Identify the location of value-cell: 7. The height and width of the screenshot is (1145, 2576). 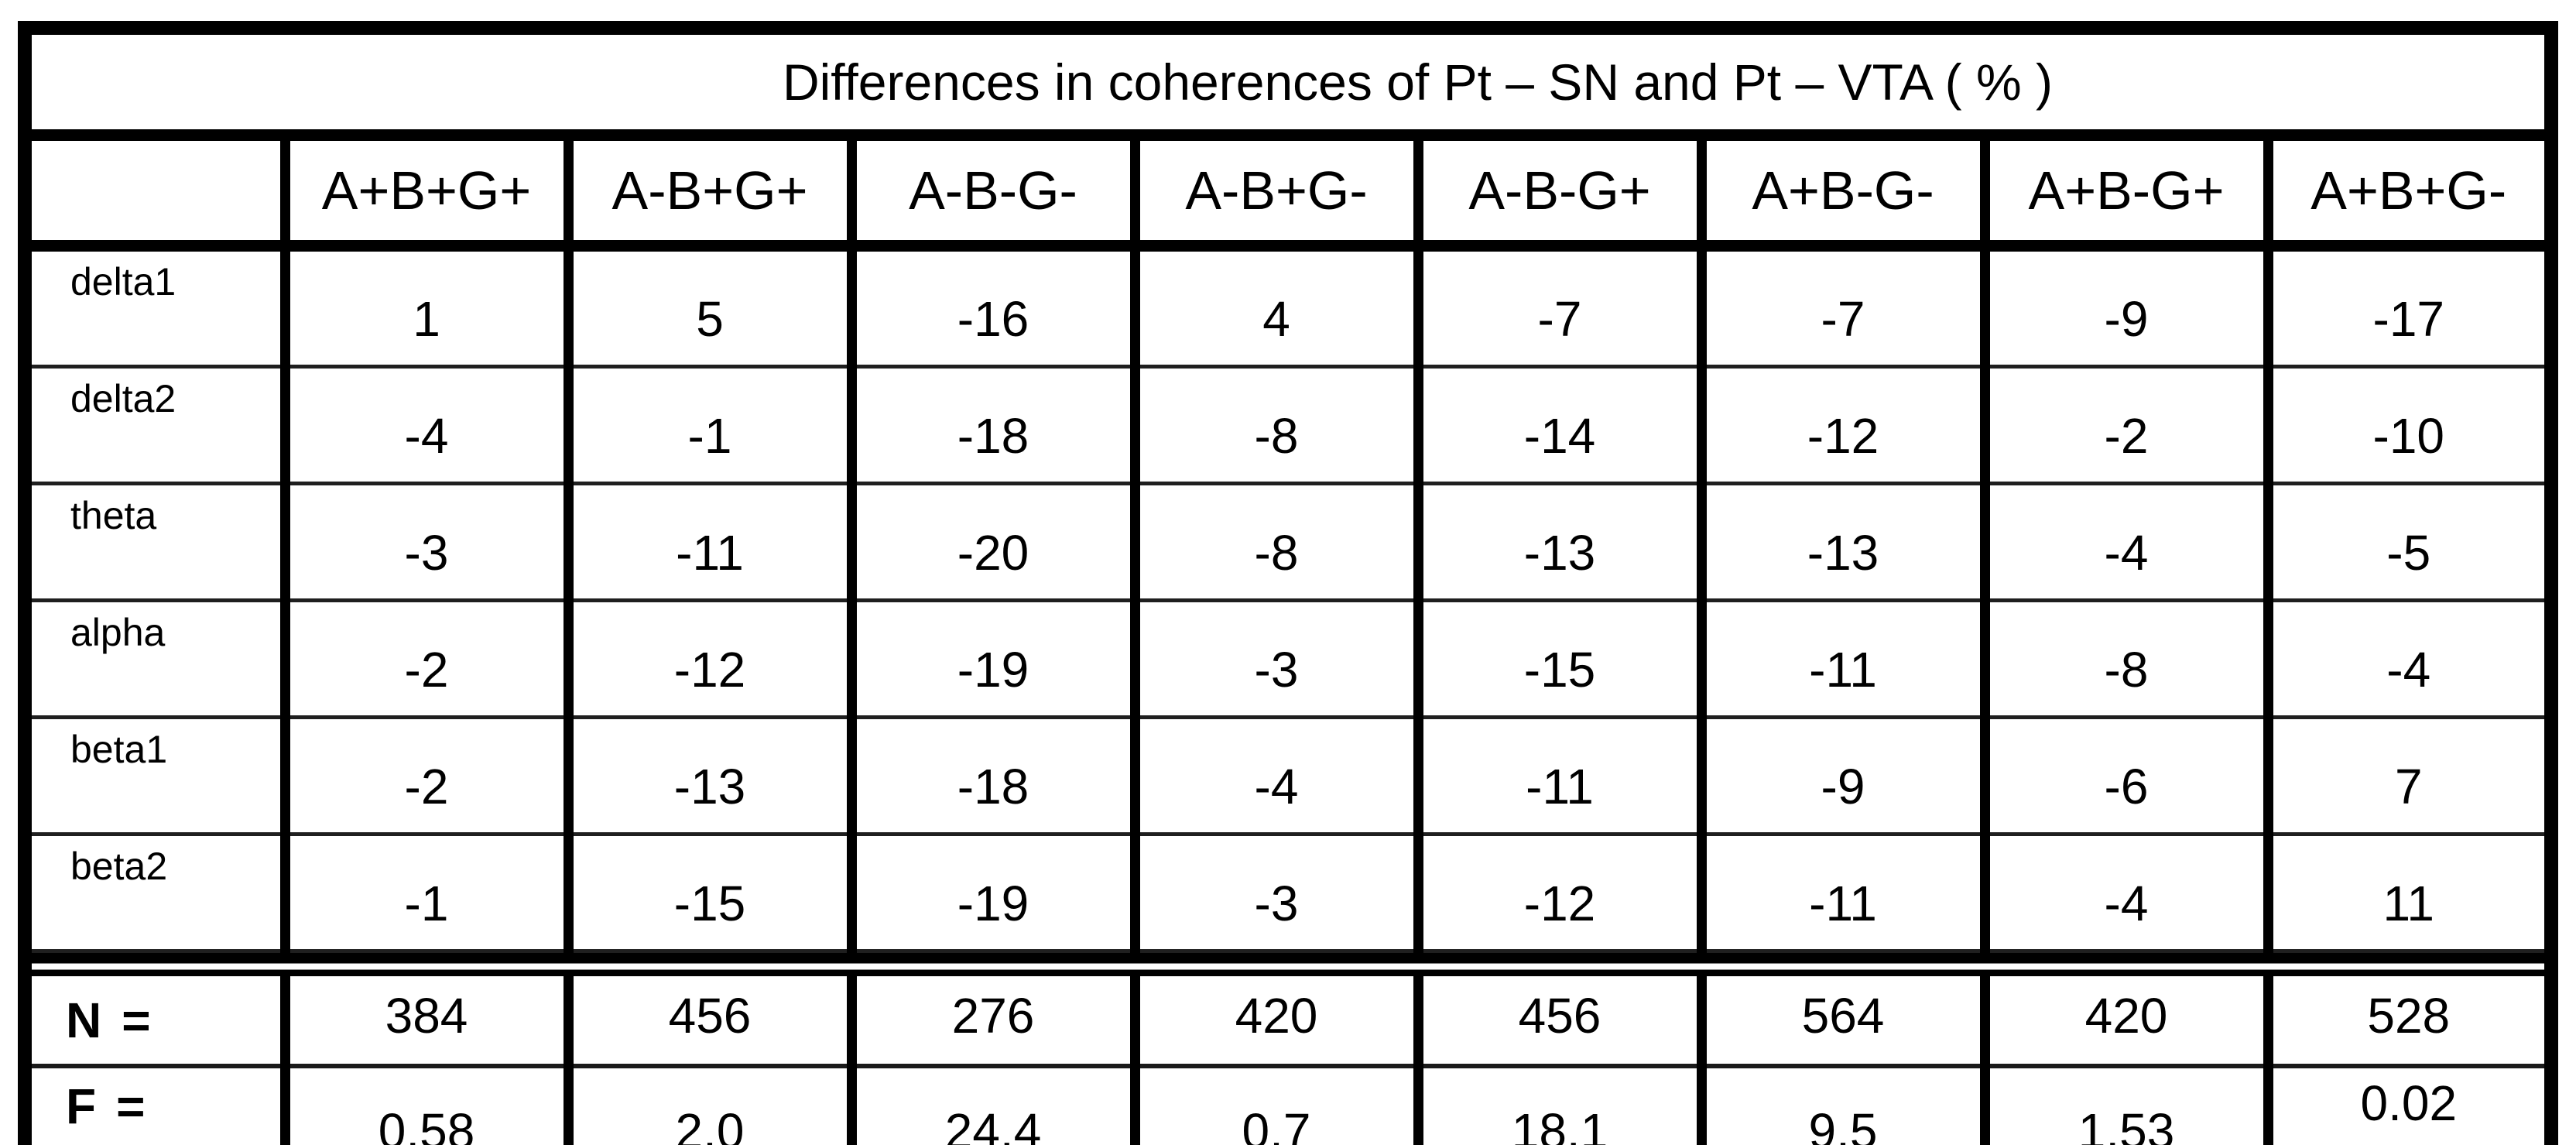
(2410, 776).